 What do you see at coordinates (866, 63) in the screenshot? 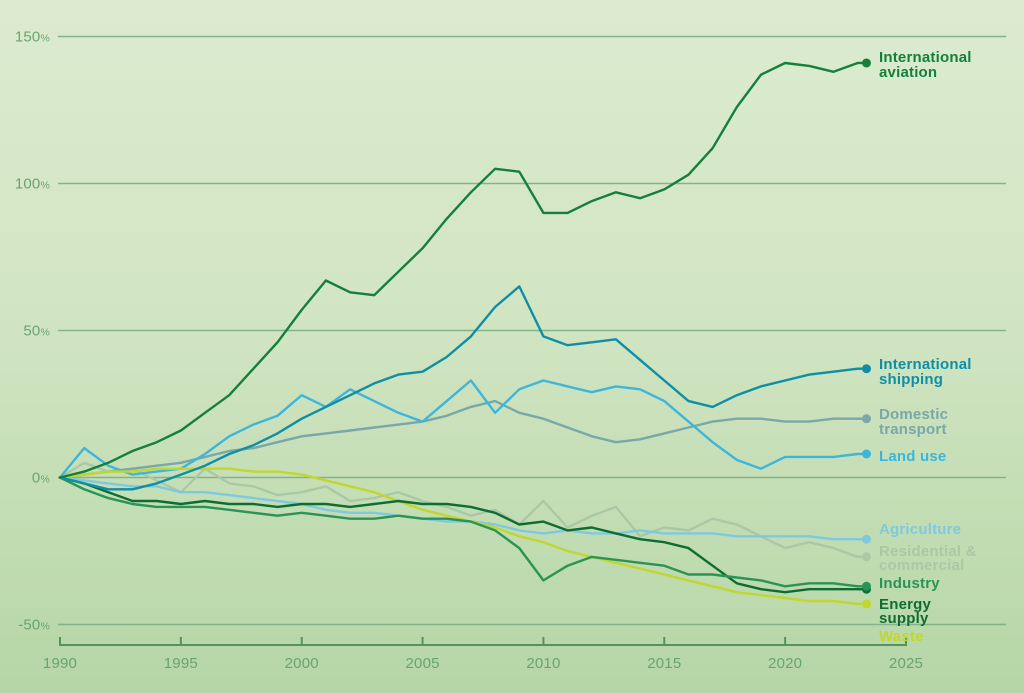
I see `series-endpoint-dot-international-aviation` at bounding box center [866, 63].